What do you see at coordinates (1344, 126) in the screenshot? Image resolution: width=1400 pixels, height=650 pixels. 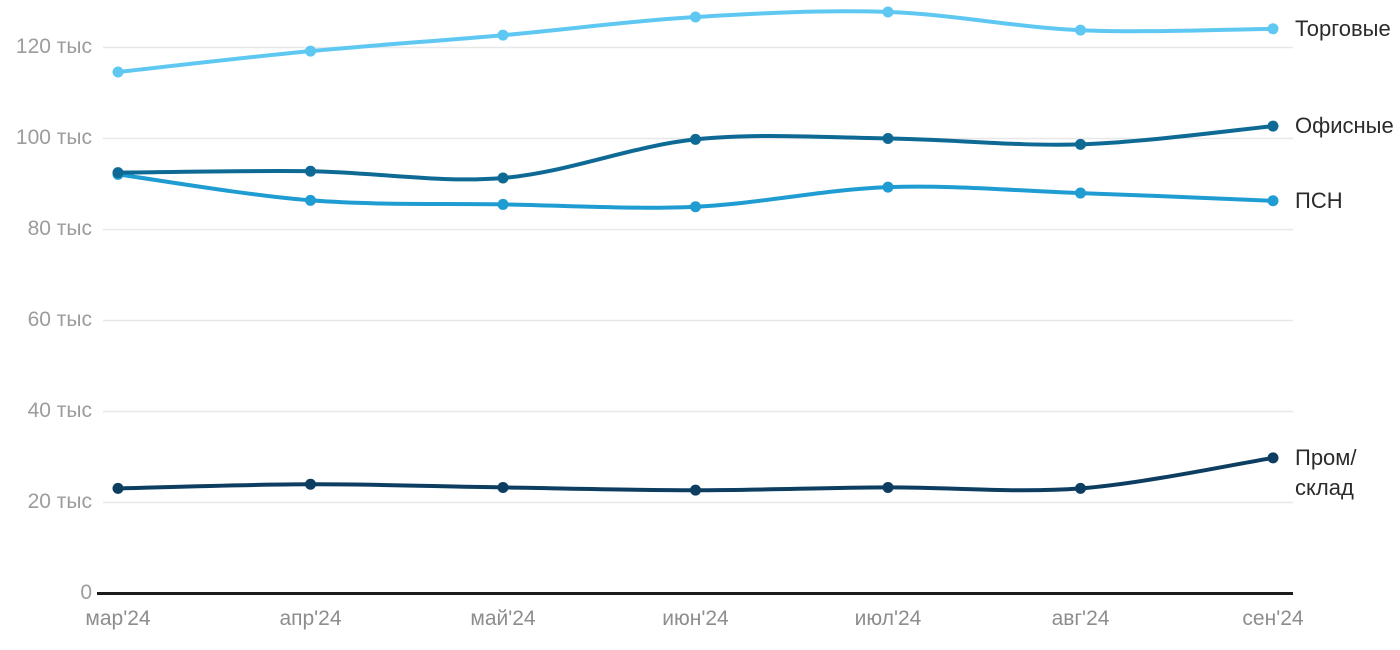 I see `series-label-Офисные: Офисные` at bounding box center [1344, 126].